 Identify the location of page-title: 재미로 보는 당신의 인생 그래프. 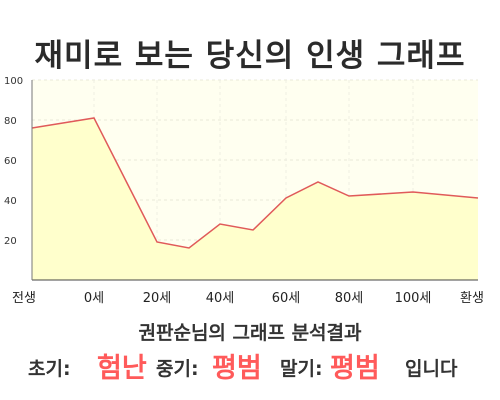
(250, 56).